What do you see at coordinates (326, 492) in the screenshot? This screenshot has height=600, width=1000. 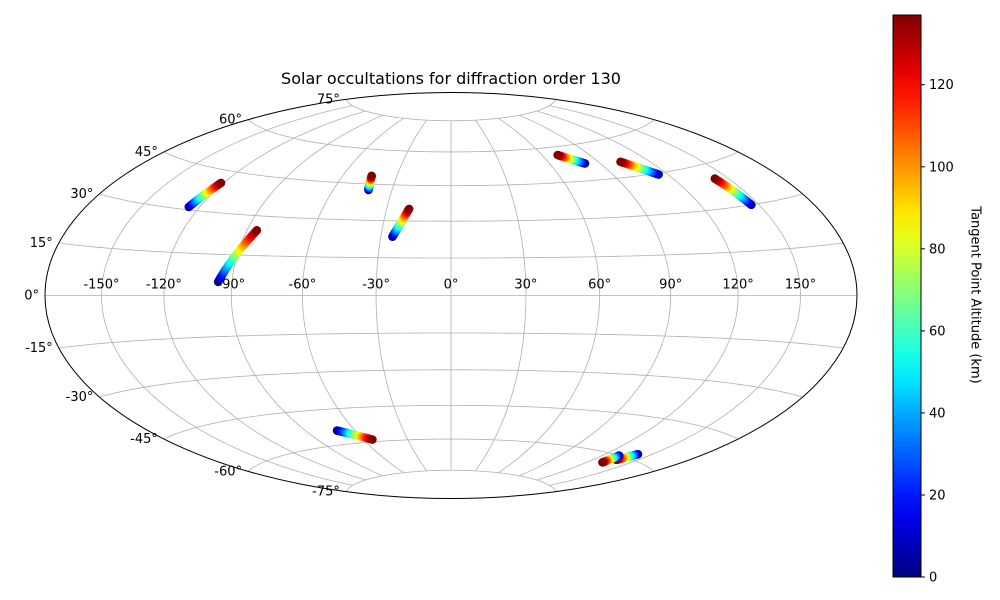 I see `lat-tick-label: -75°` at bounding box center [326, 492].